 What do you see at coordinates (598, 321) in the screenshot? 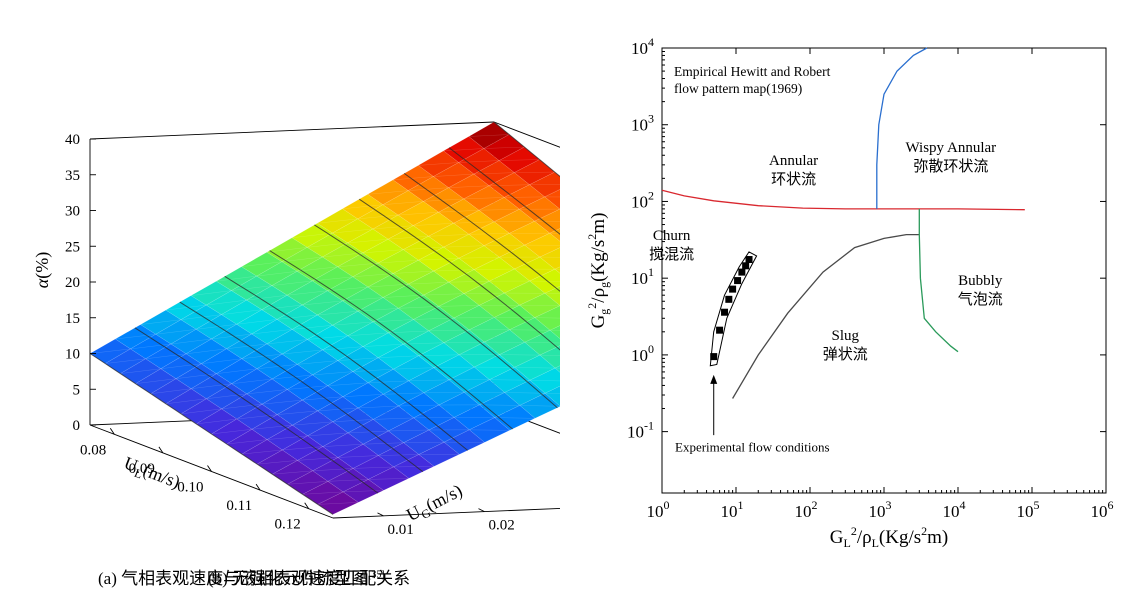
I see `y-axis-label-var: G` at bounding box center [598, 321].